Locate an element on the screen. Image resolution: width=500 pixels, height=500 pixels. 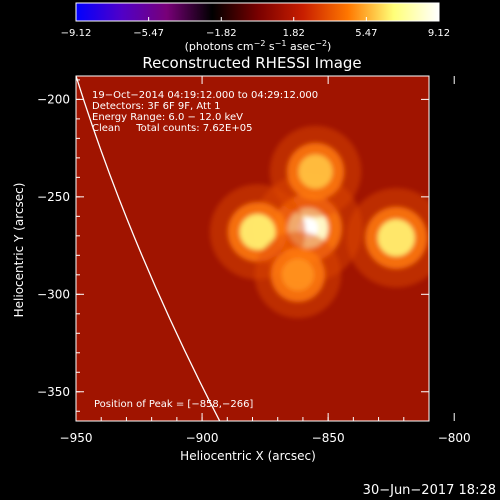
x-axis-label: Heliocentric X (arcsec) is located at coordinates (248, 456).